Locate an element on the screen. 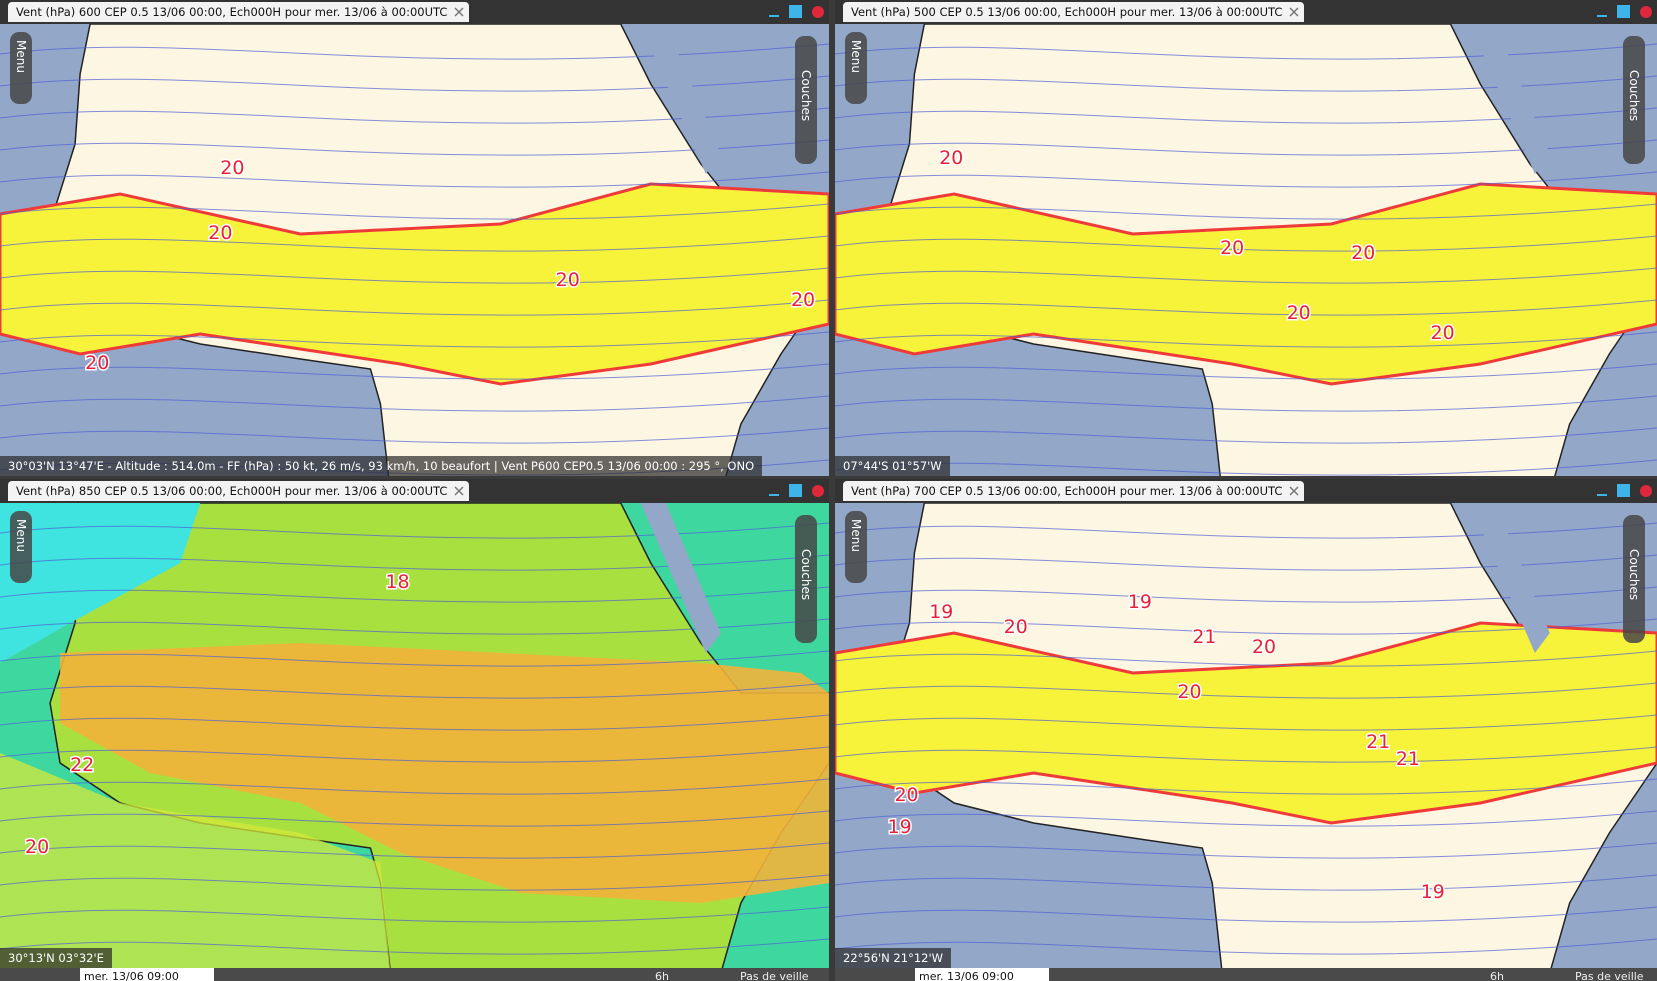  cursor-status: 07°44'S 01°57'W is located at coordinates (892, 466).